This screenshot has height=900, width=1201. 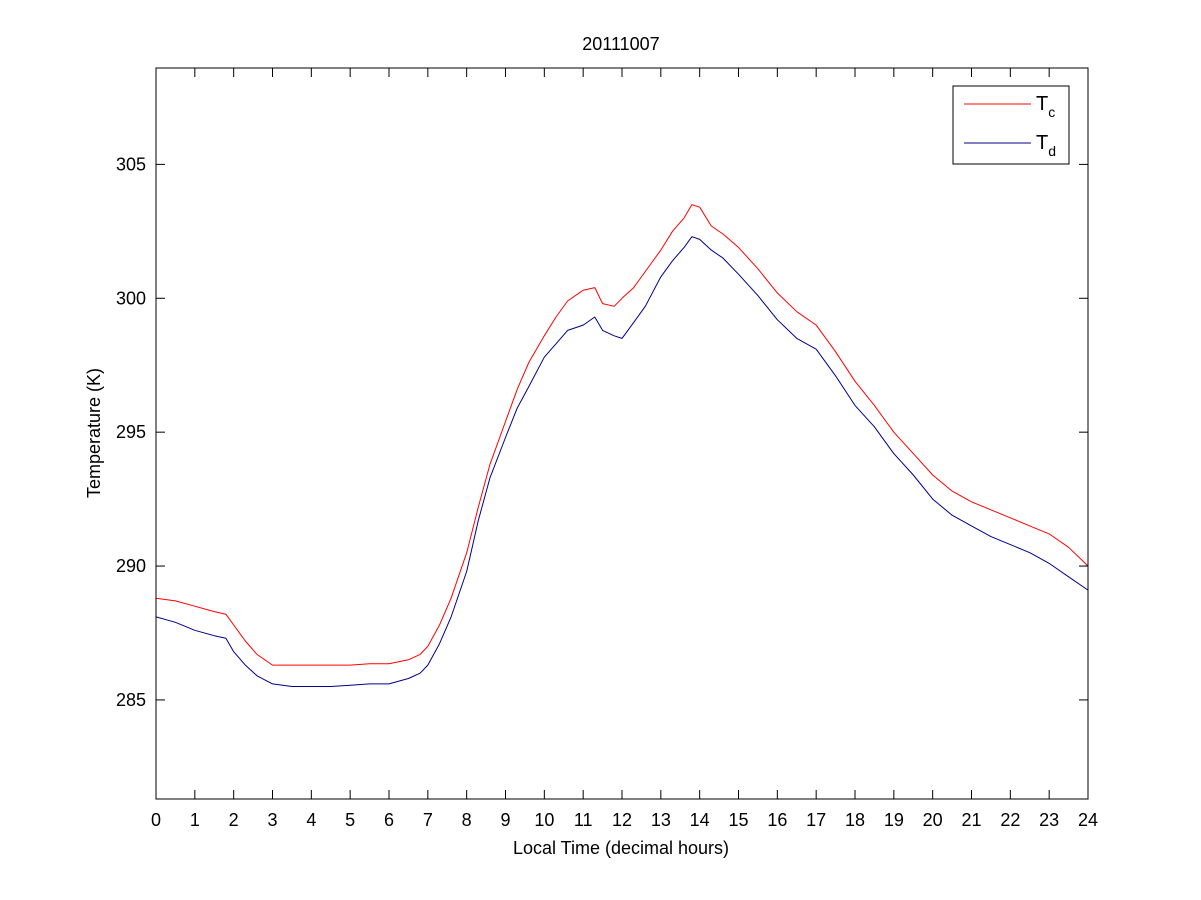 What do you see at coordinates (1042, 104) in the screenshot?
I see `legend-label-tc-main: T` at bounding box center [1042, 104].